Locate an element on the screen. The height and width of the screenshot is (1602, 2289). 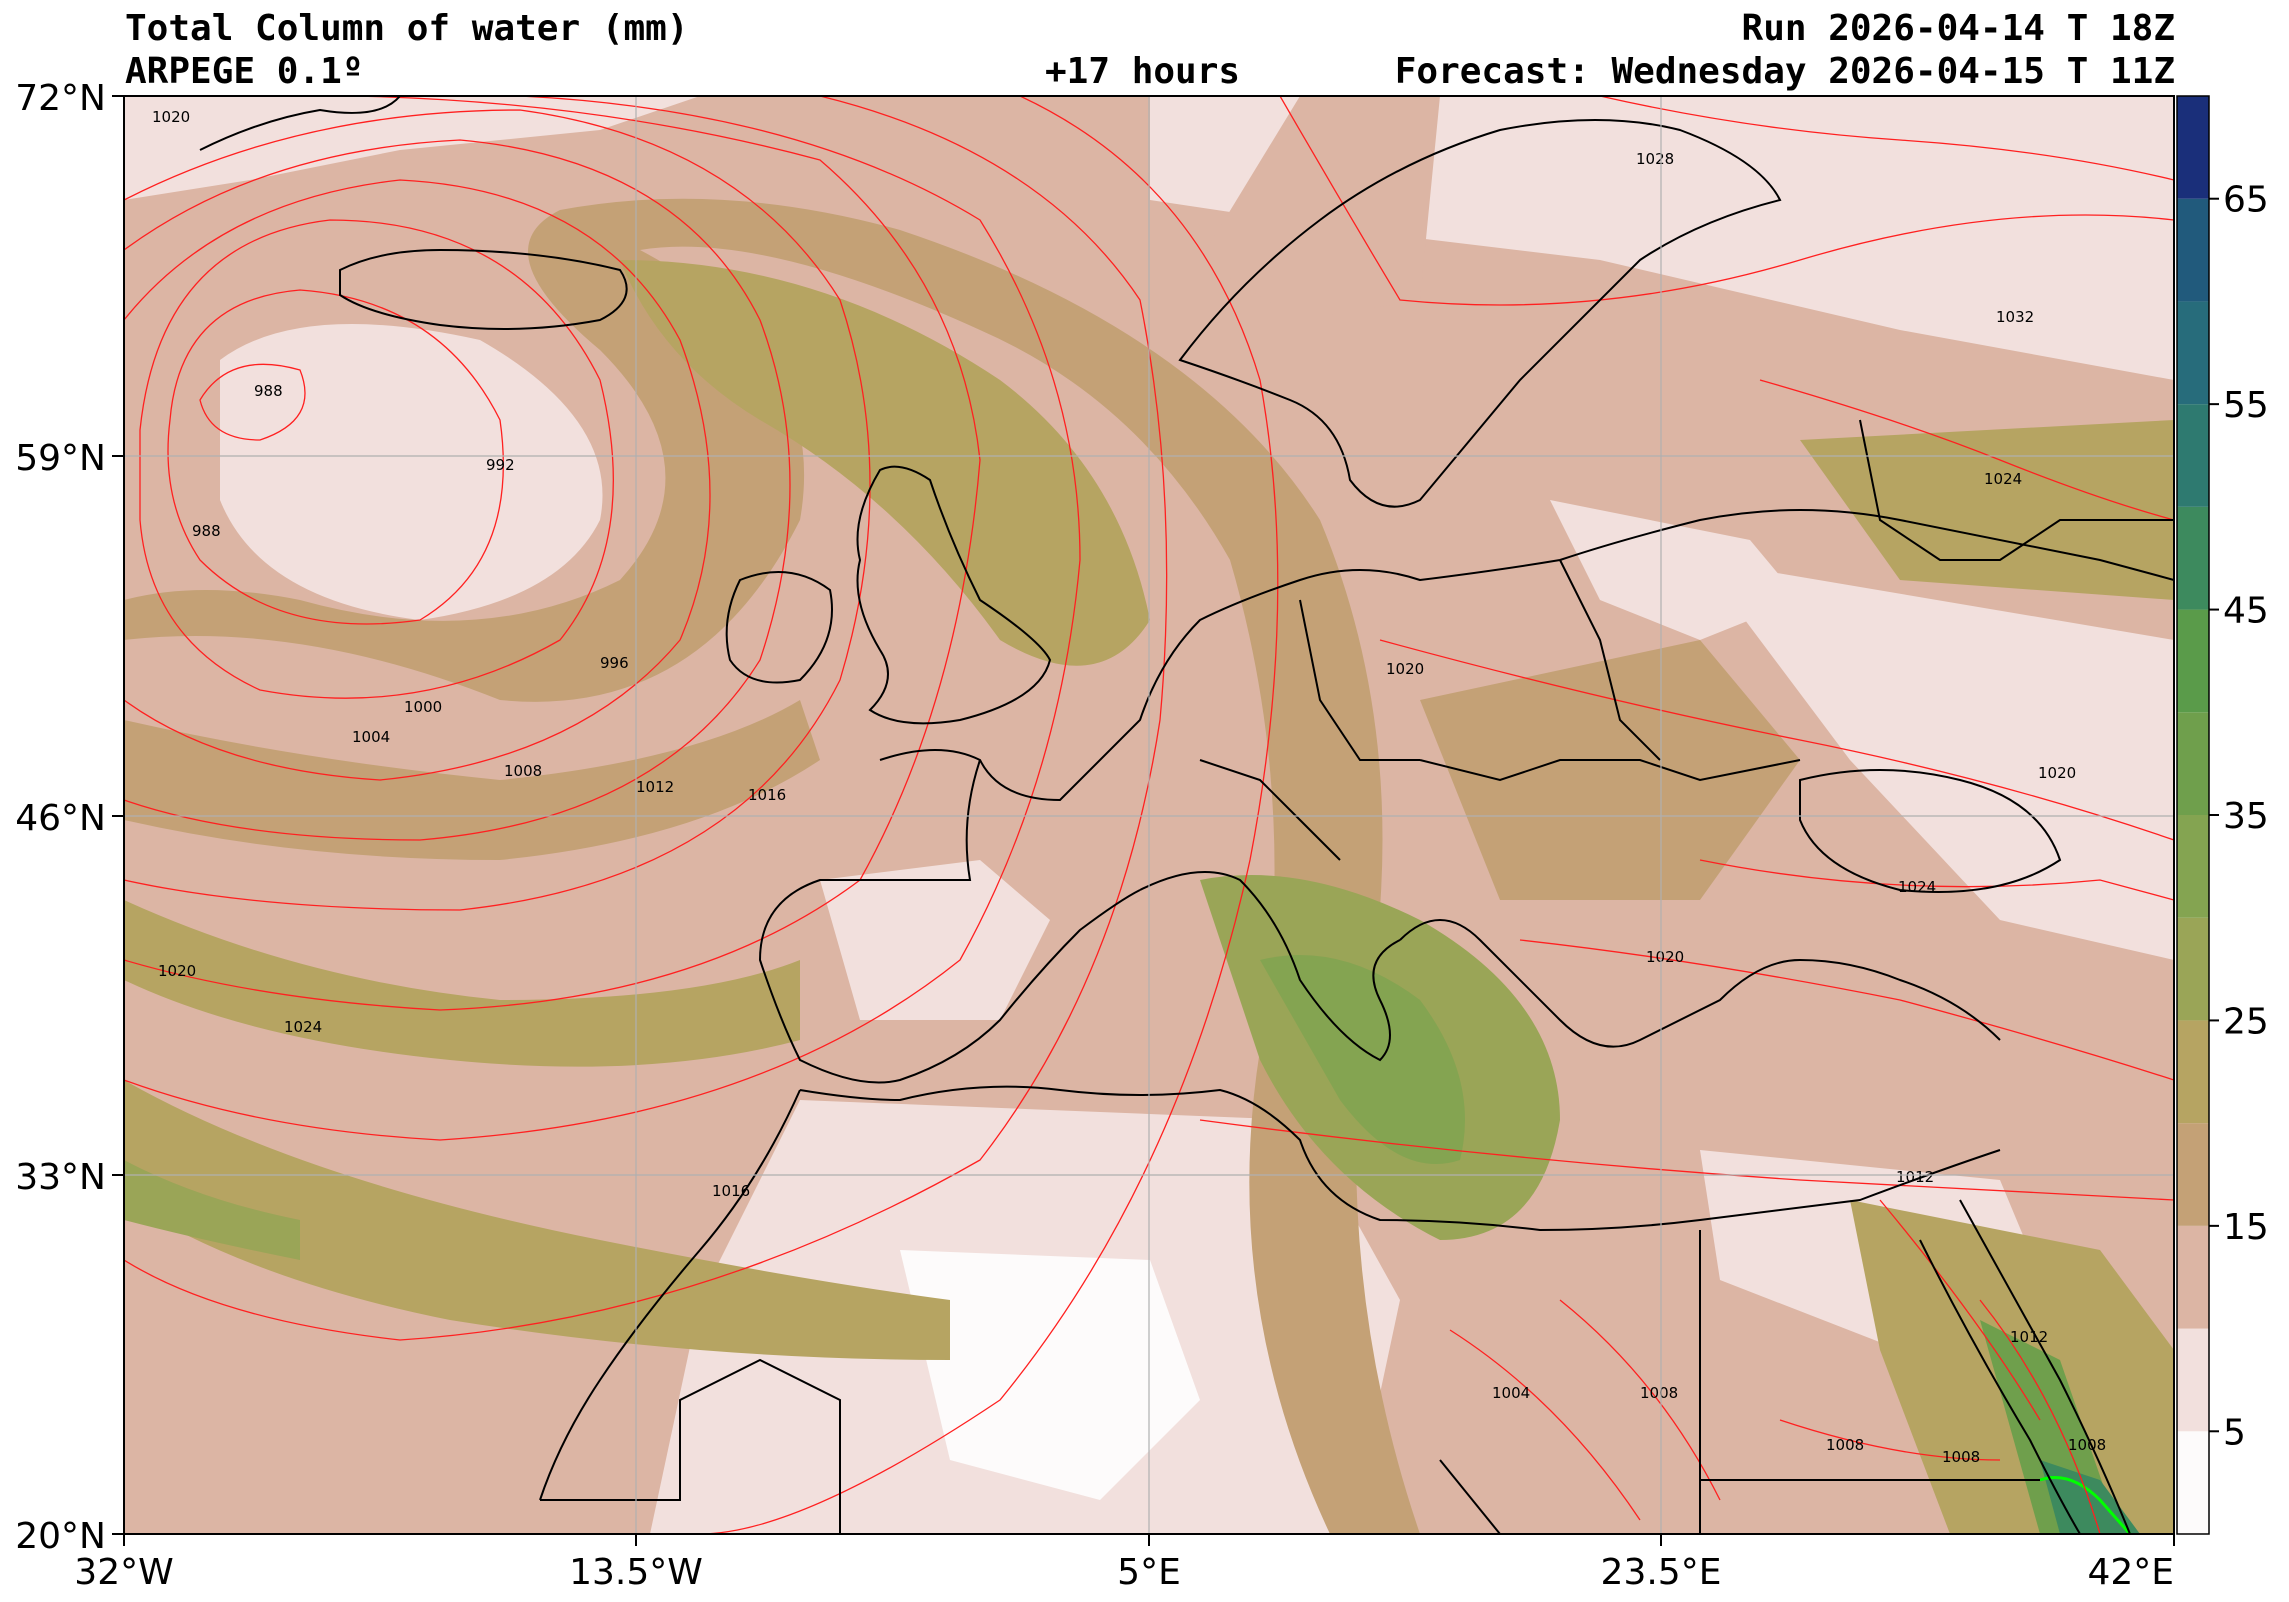
isobar-label: 1028 is located at coordinates (1655, 159).